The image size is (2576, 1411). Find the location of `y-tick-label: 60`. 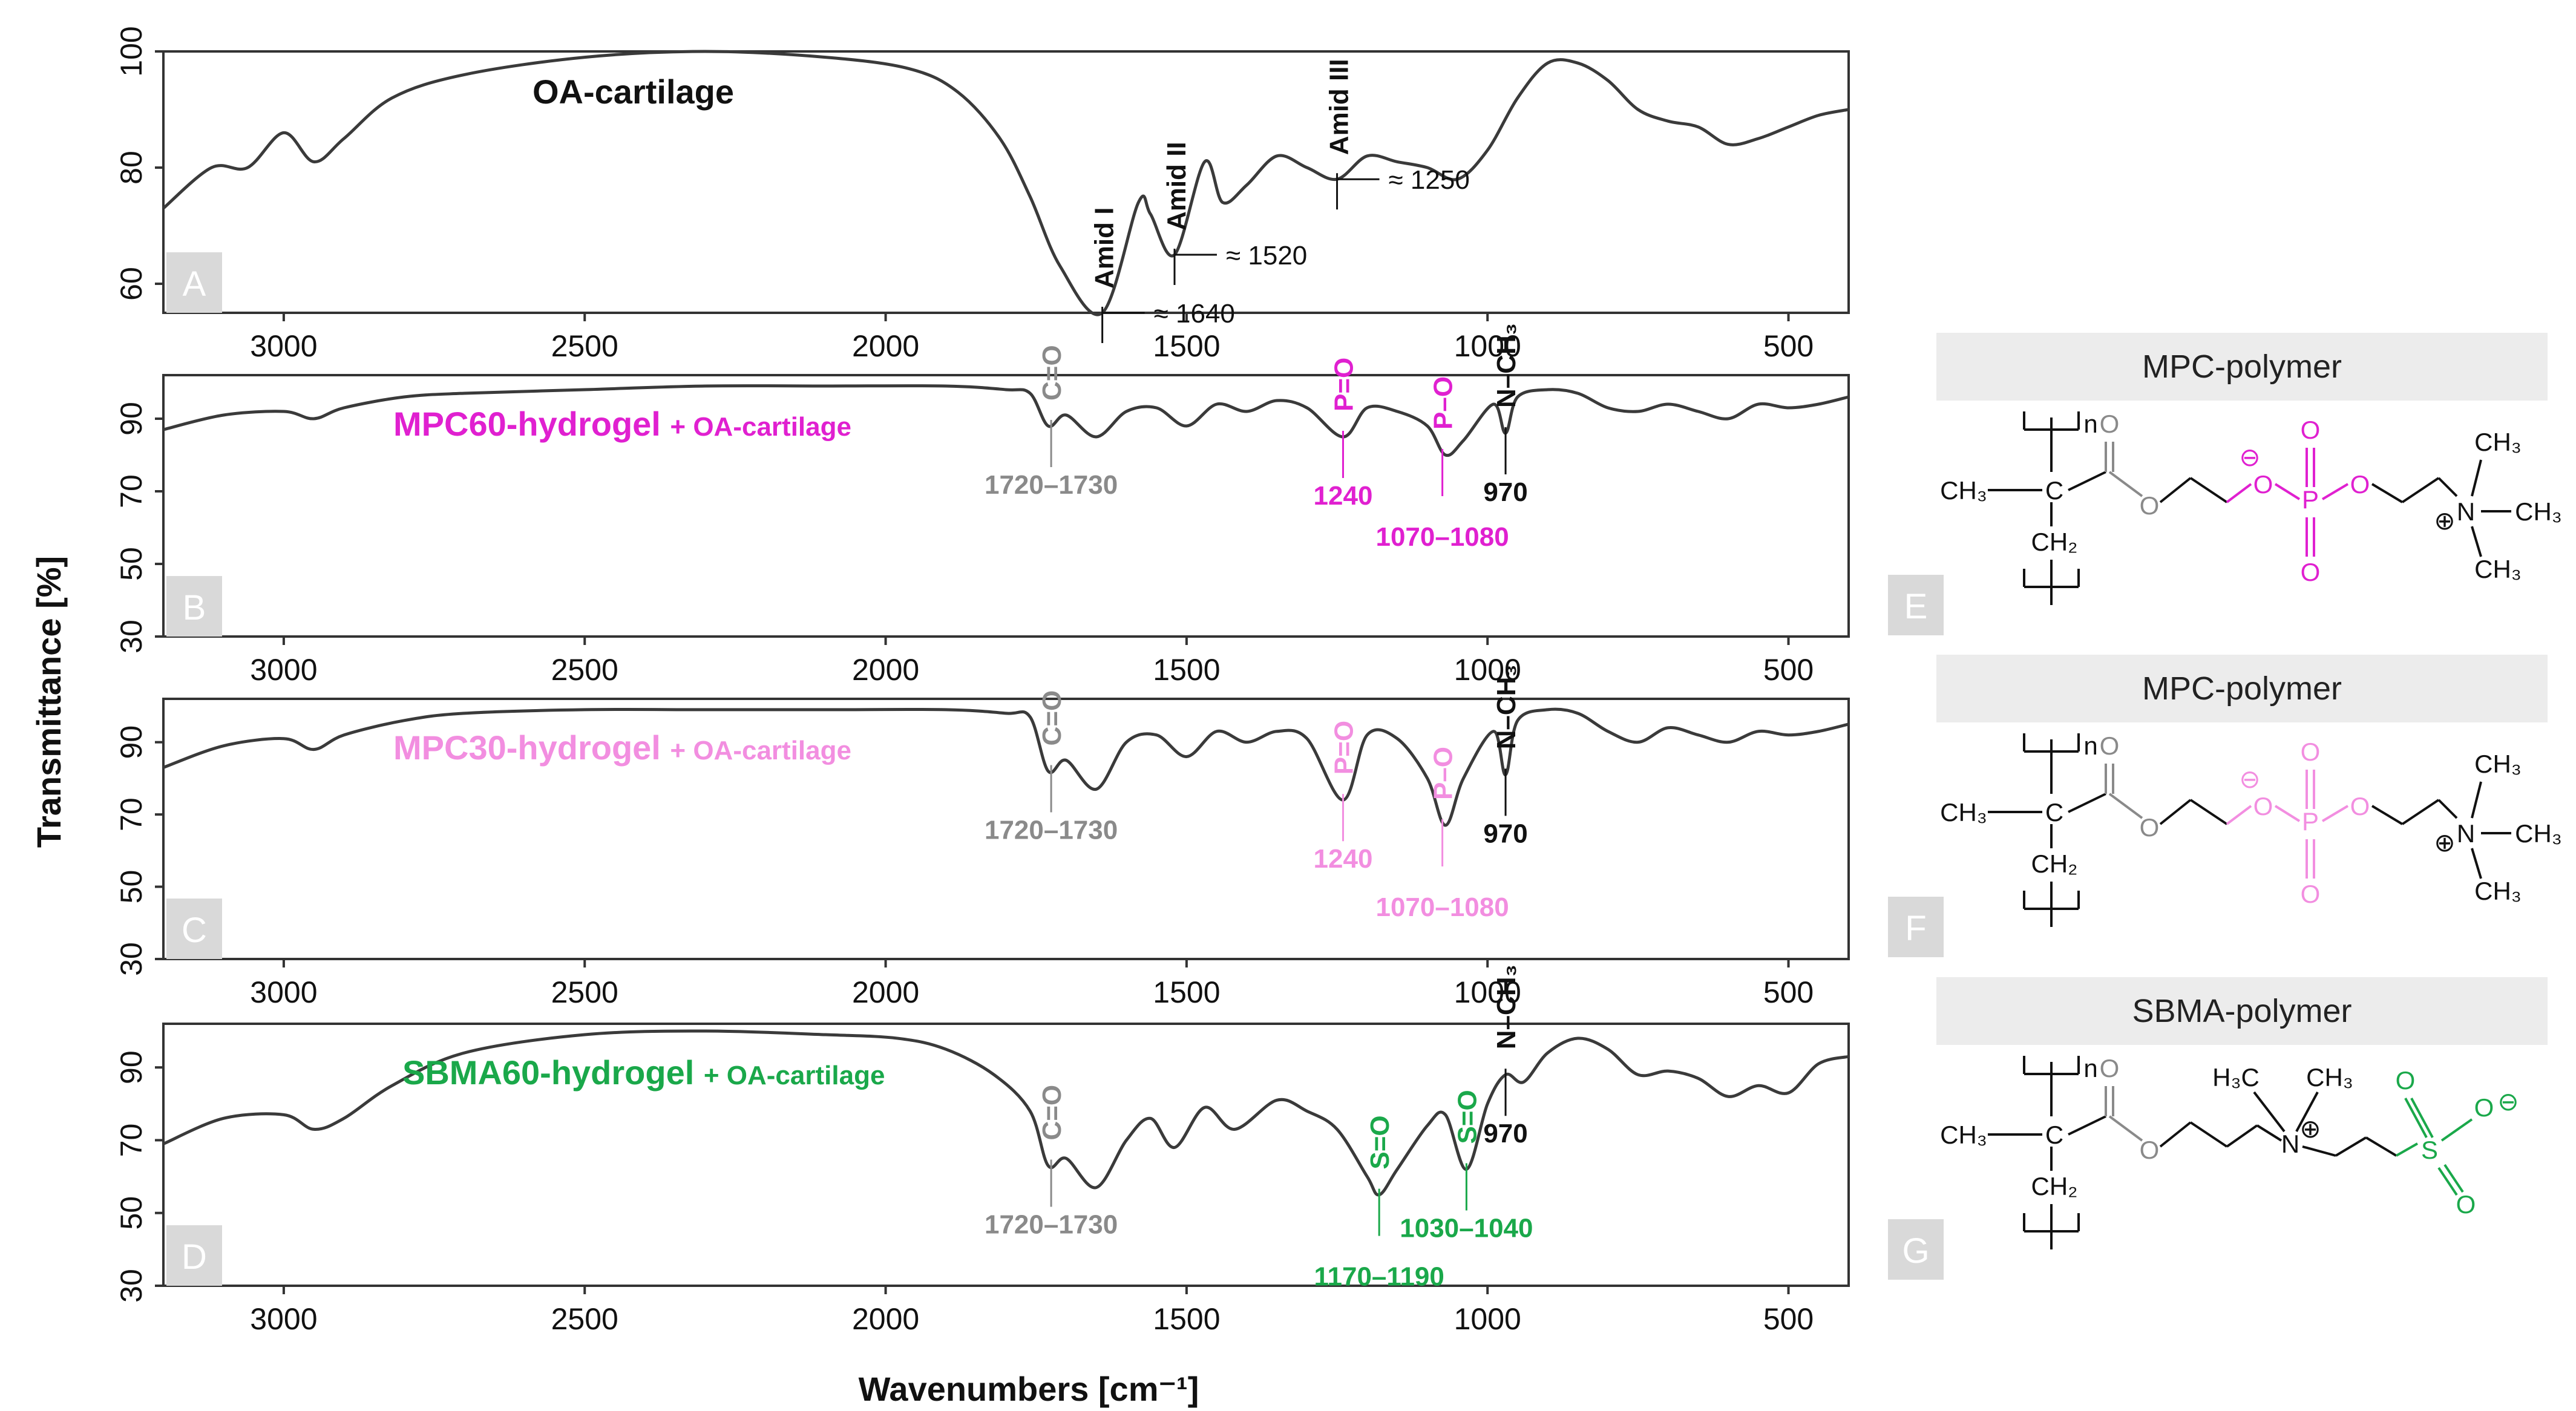

y-tick-label: 60 is located at coordinates (131, 284).